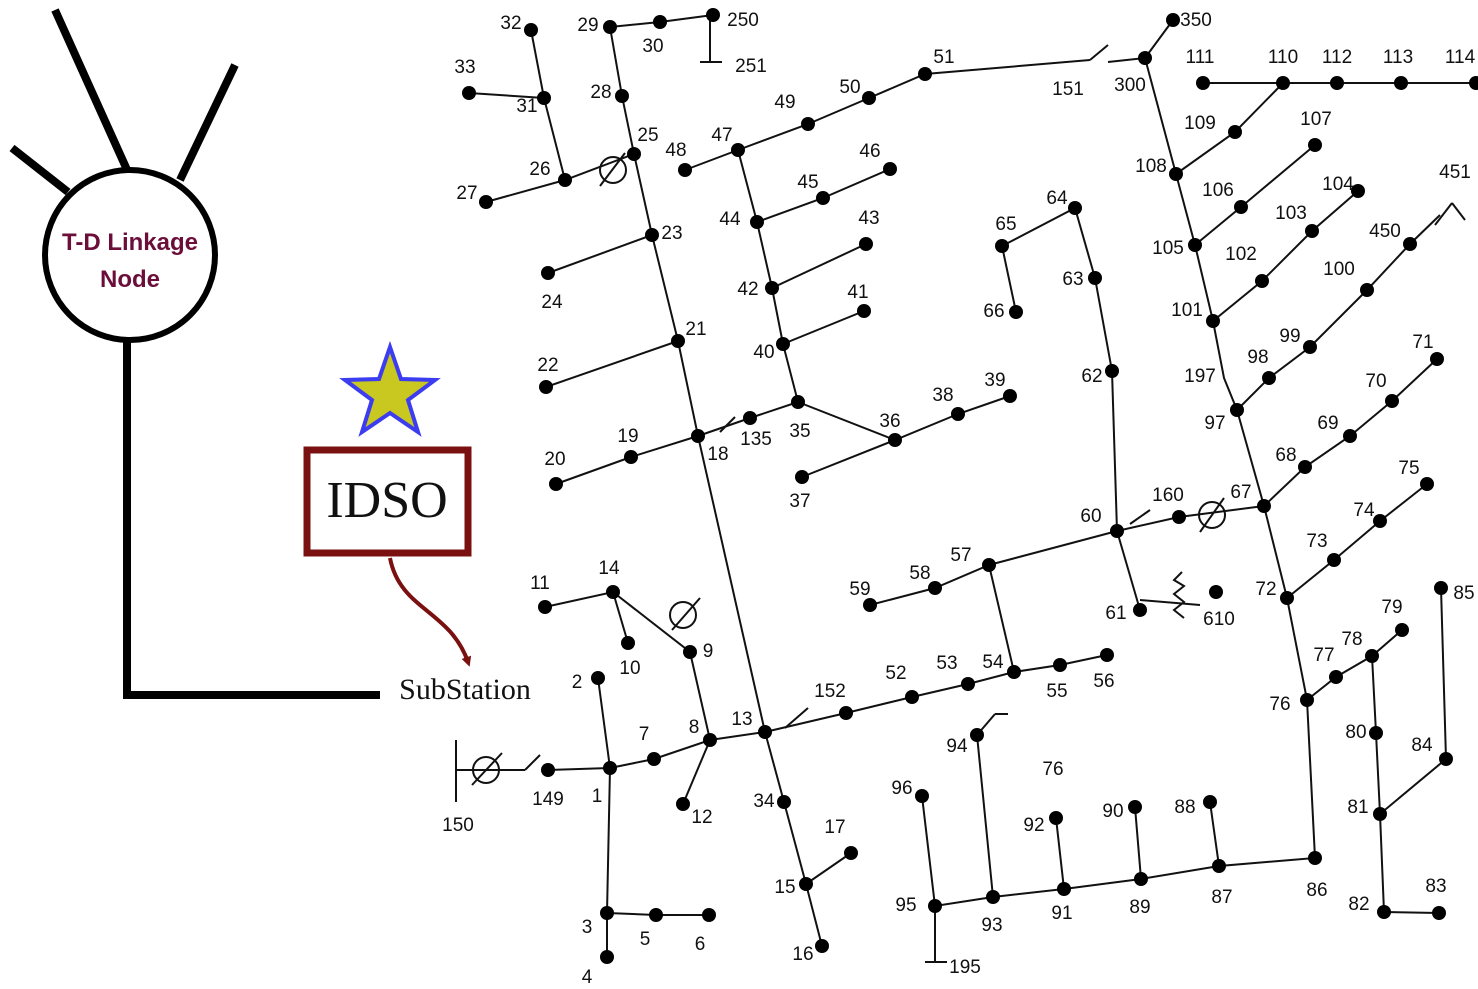  Describe the element at coordinates (645, 939) in the screenshot. I see `bus-label: 5` at that location.